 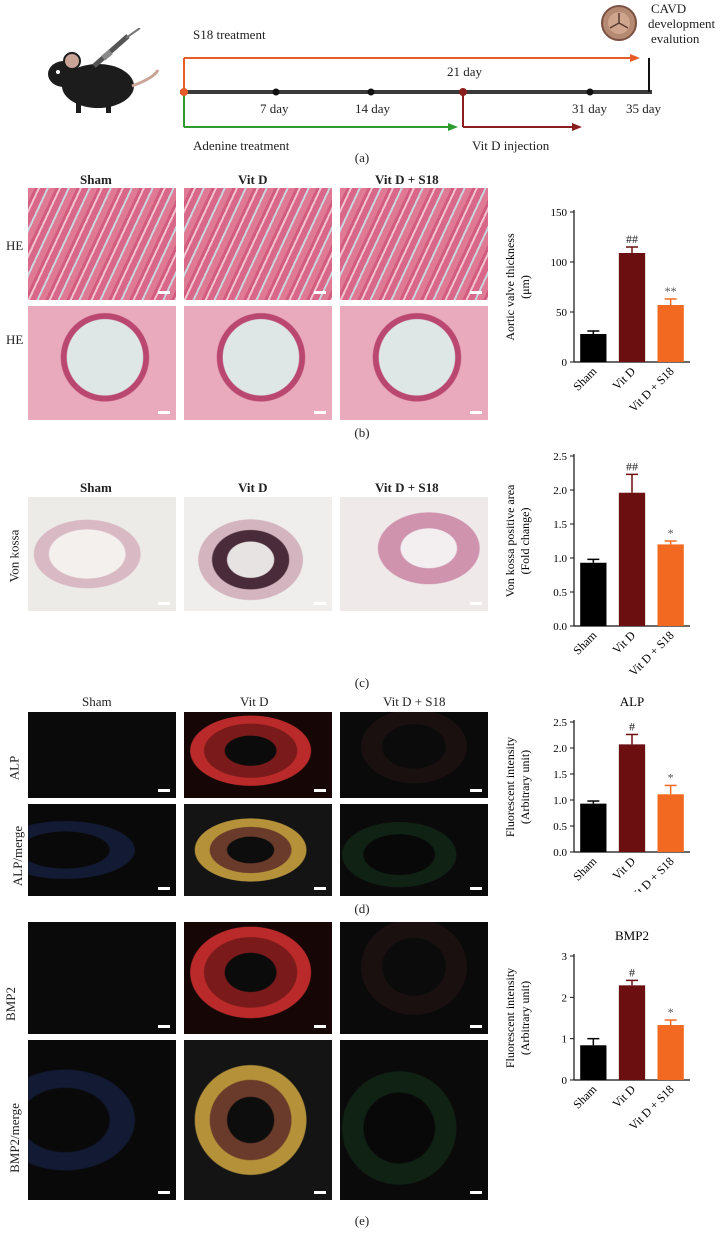 I want to click on y-tick-label: 2.5, so click(x=560, y=457).